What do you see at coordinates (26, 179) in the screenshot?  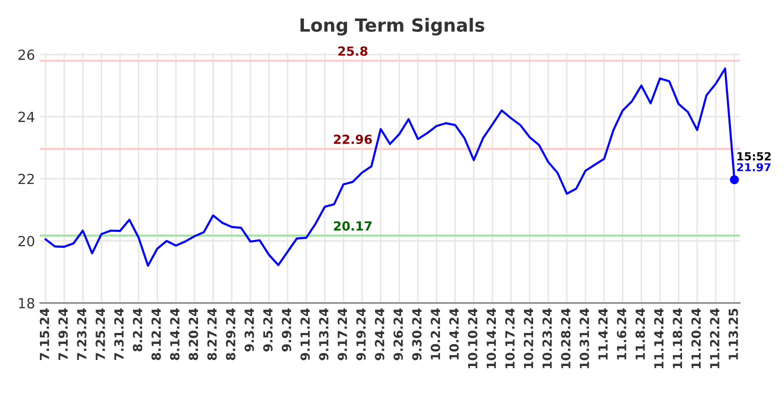 I see `y-tick-label: 22` at bounding box center [26, 179].